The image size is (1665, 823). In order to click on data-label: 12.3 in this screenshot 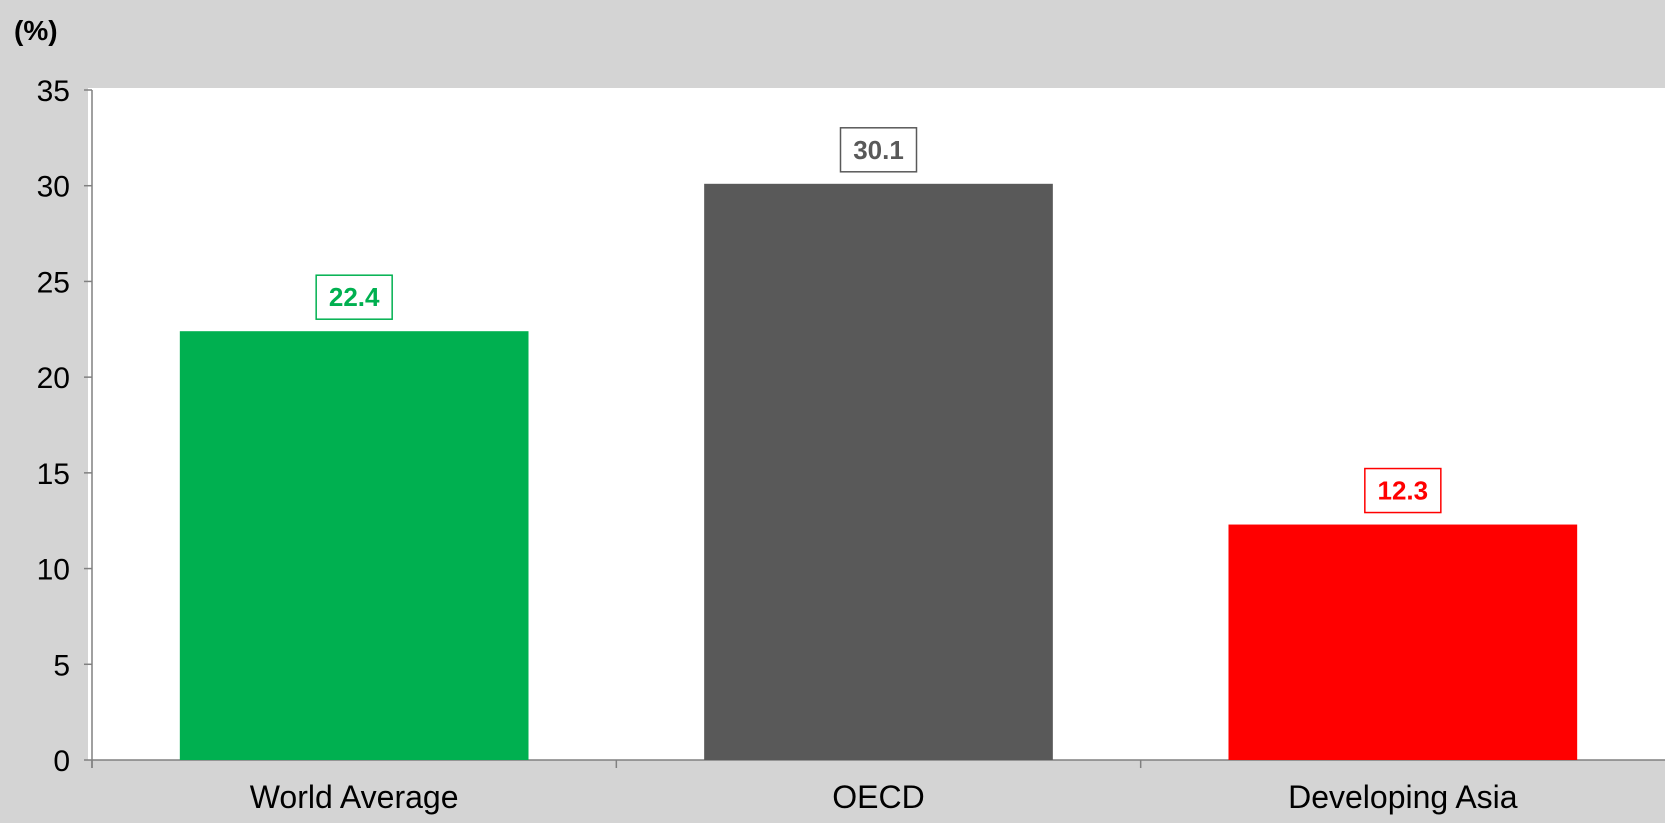, I will do `click(1403, 491)`.